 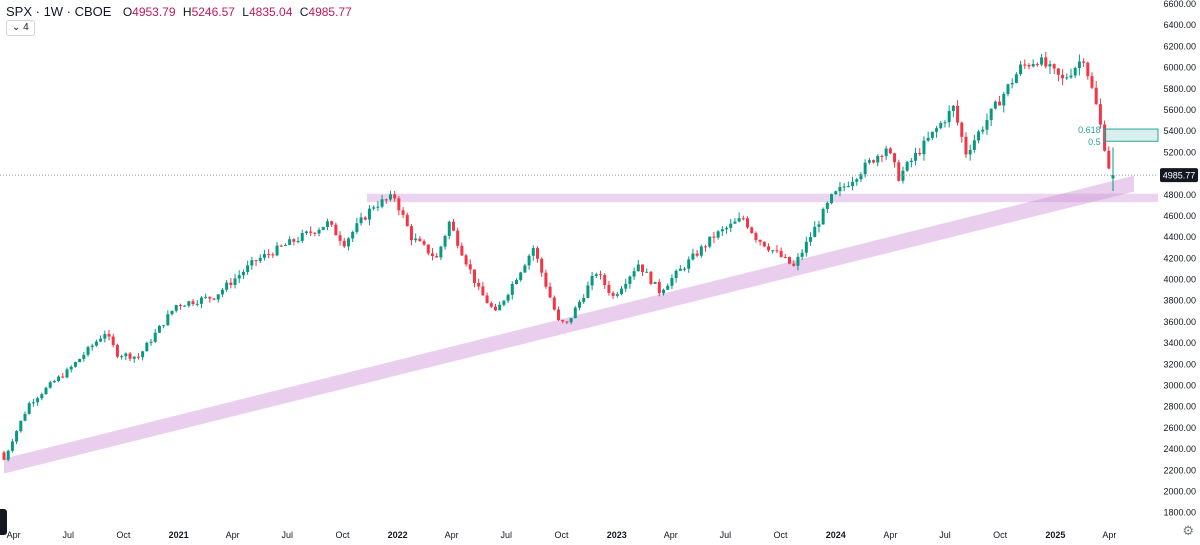 What do you see at coordinates (1109, 535) in the screenshot?
I see `time-tick-label: Apr` at bounding box center [1109, 535].